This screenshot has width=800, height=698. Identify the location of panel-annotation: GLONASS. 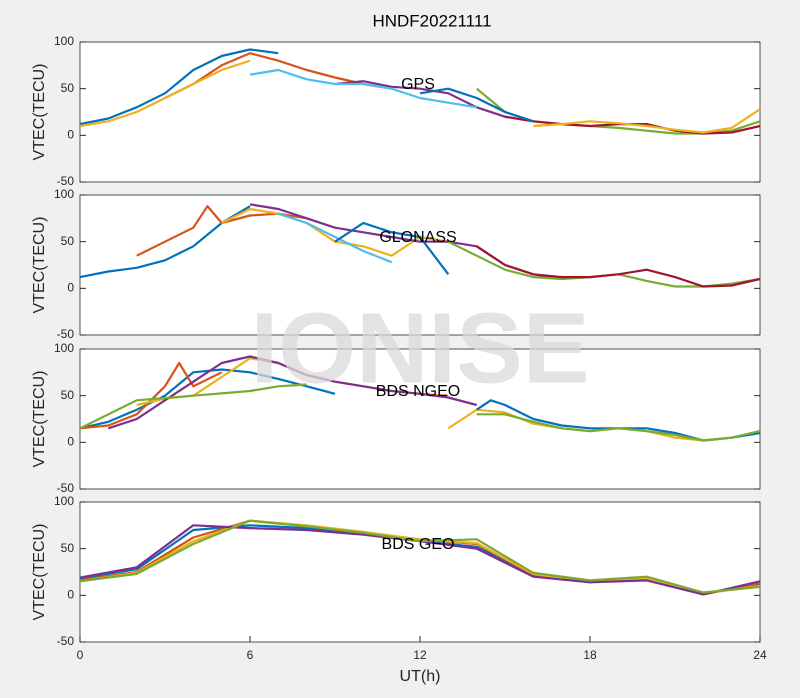
(417, 237).